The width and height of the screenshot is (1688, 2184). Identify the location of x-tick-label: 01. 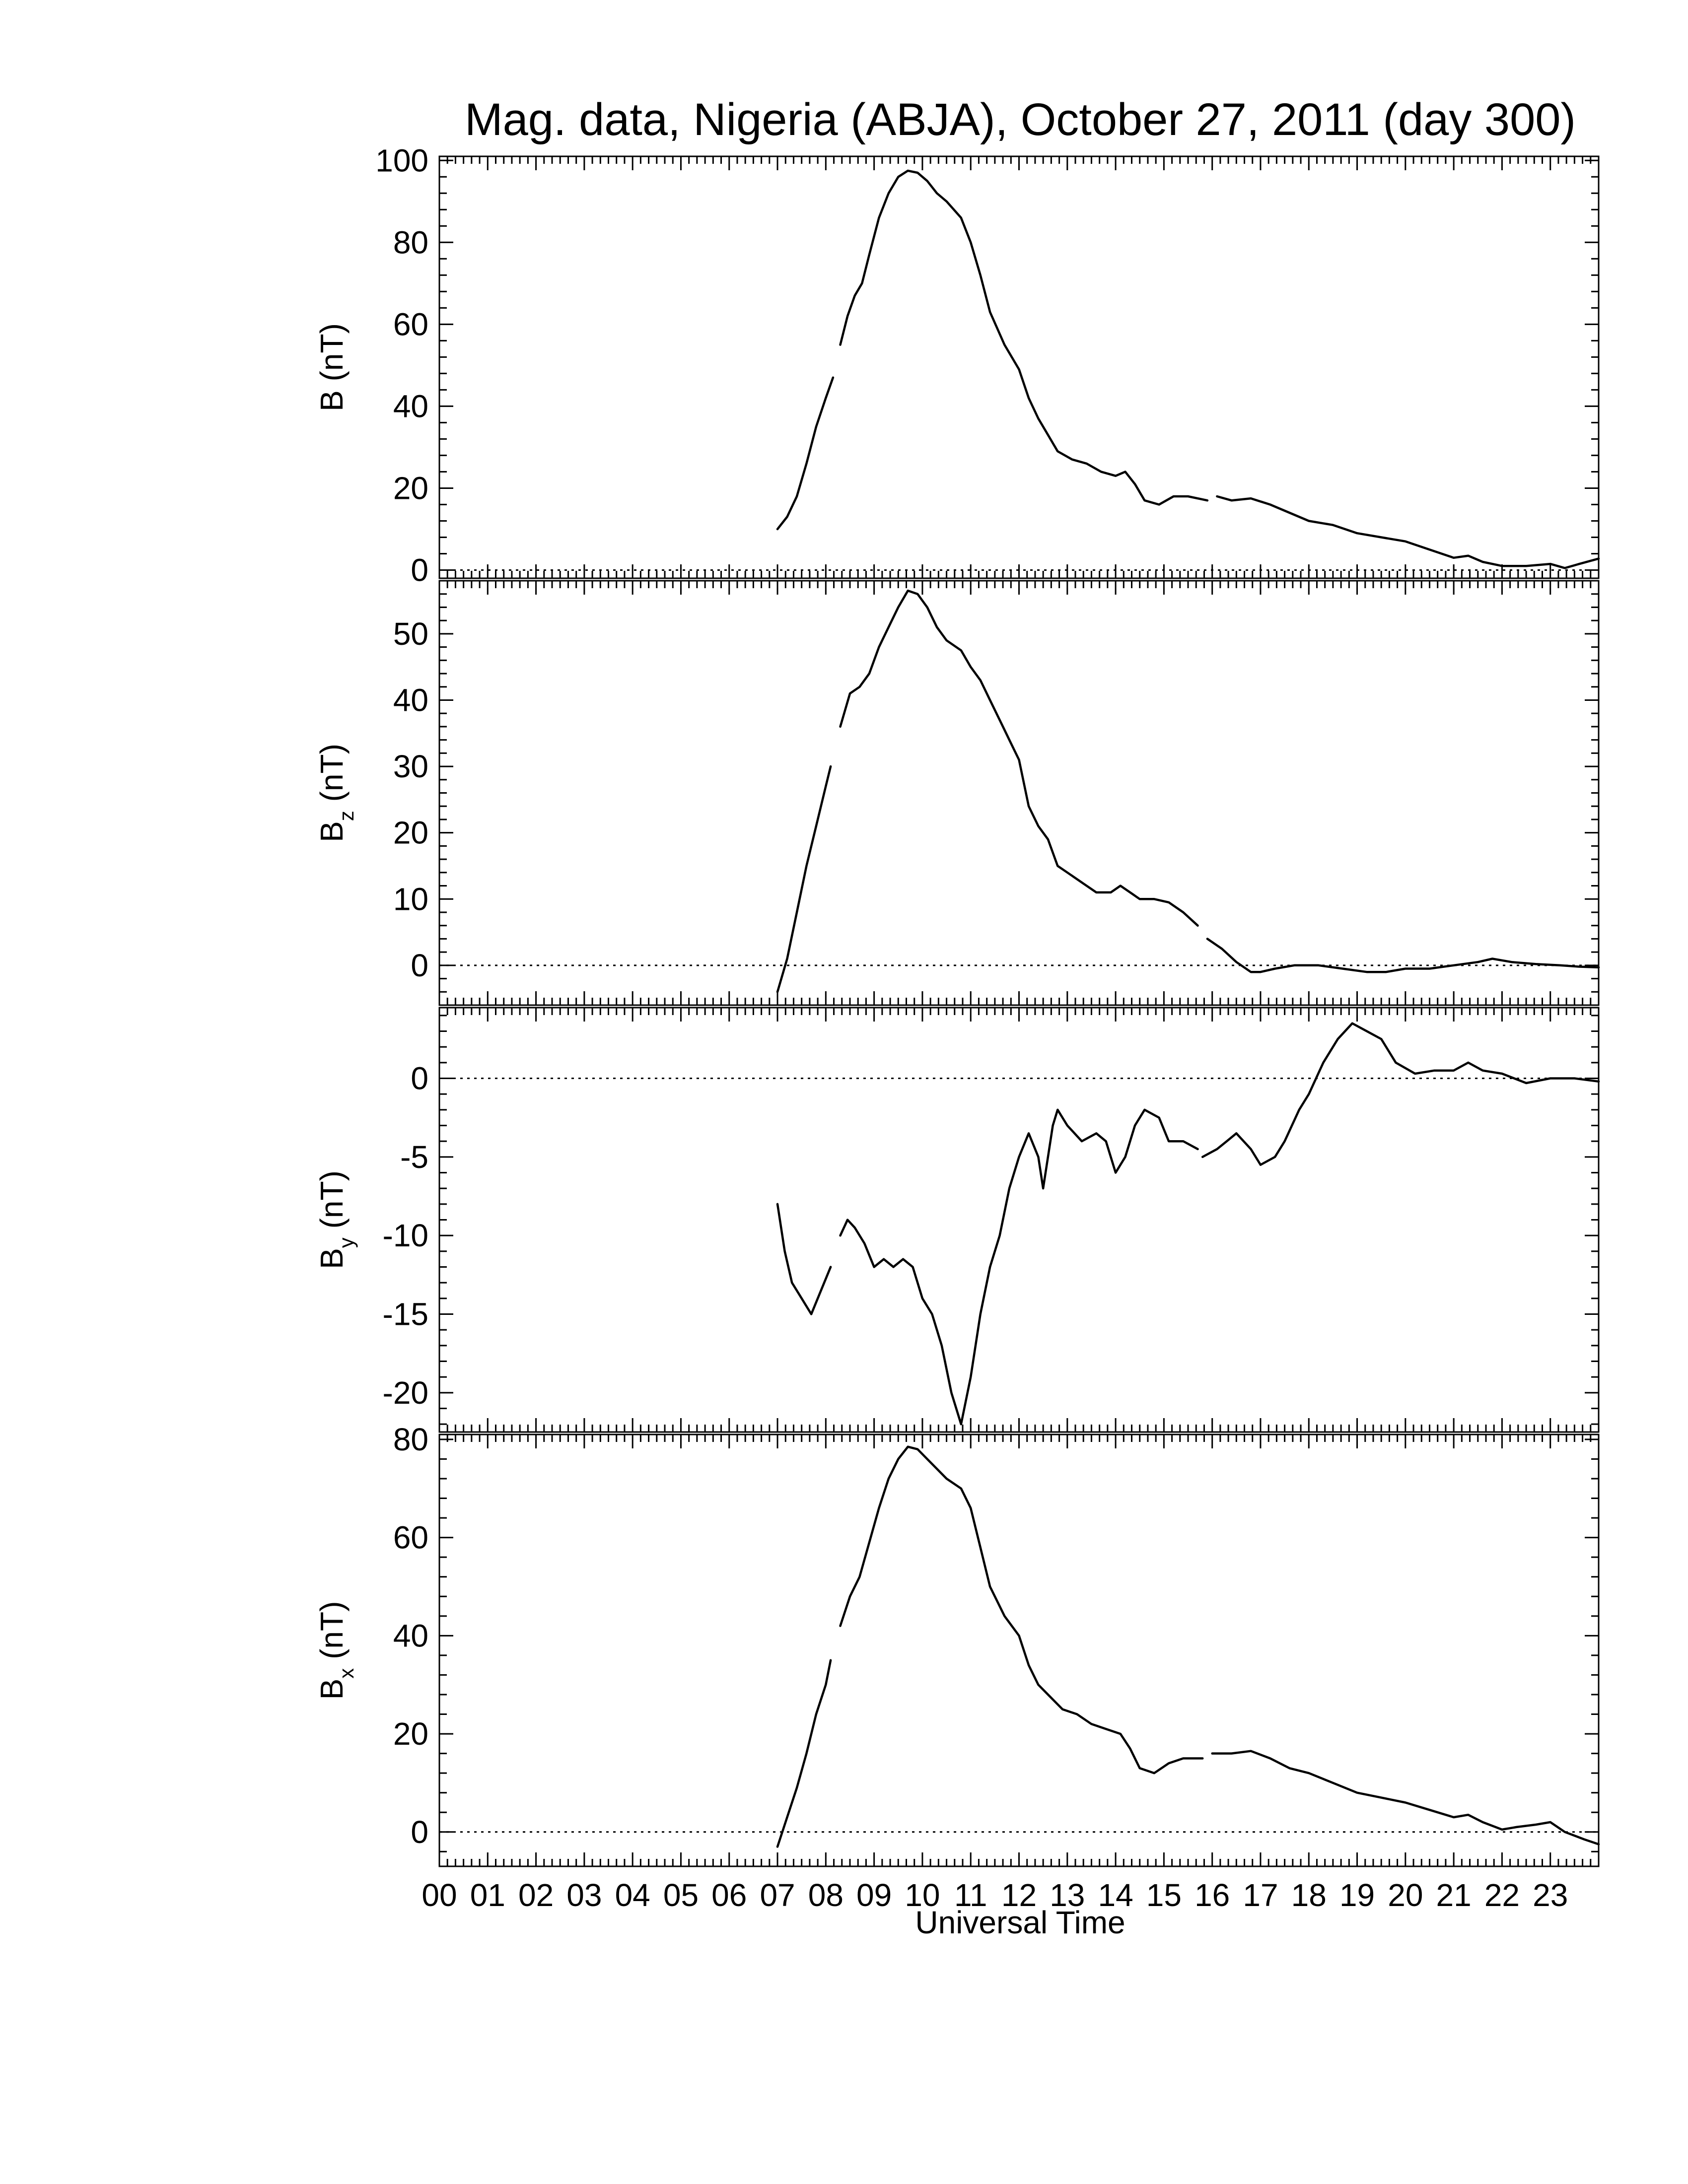
(487, 1895).